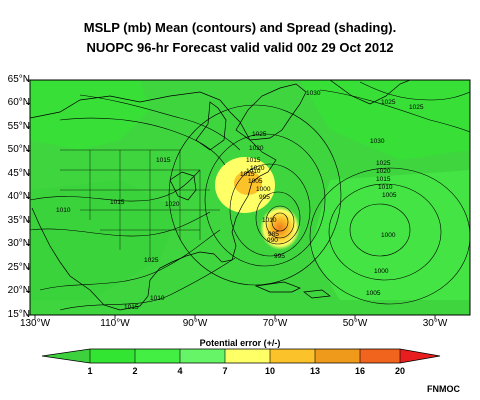 The image size is (480, 400). Describe the element at coordinates (272, 240) in the screenshot. I see `contour-label: 990` at that location.